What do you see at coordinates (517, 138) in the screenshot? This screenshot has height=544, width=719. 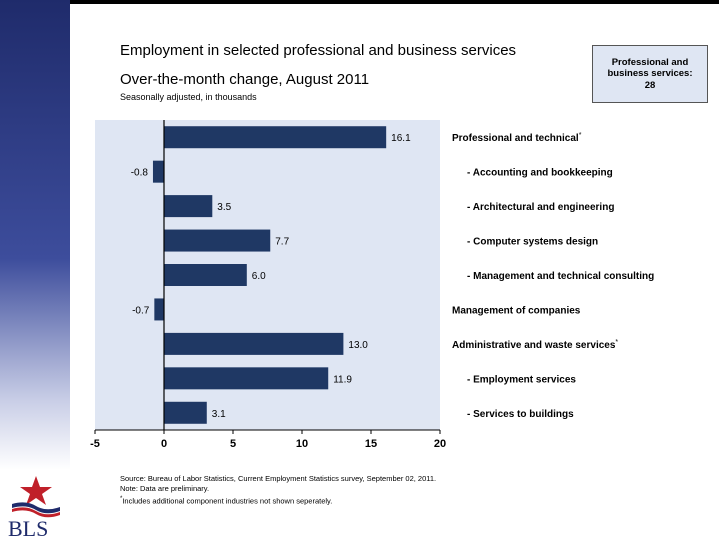 I see `category-label: Professional and technical*` at bounding box center [517, 138].